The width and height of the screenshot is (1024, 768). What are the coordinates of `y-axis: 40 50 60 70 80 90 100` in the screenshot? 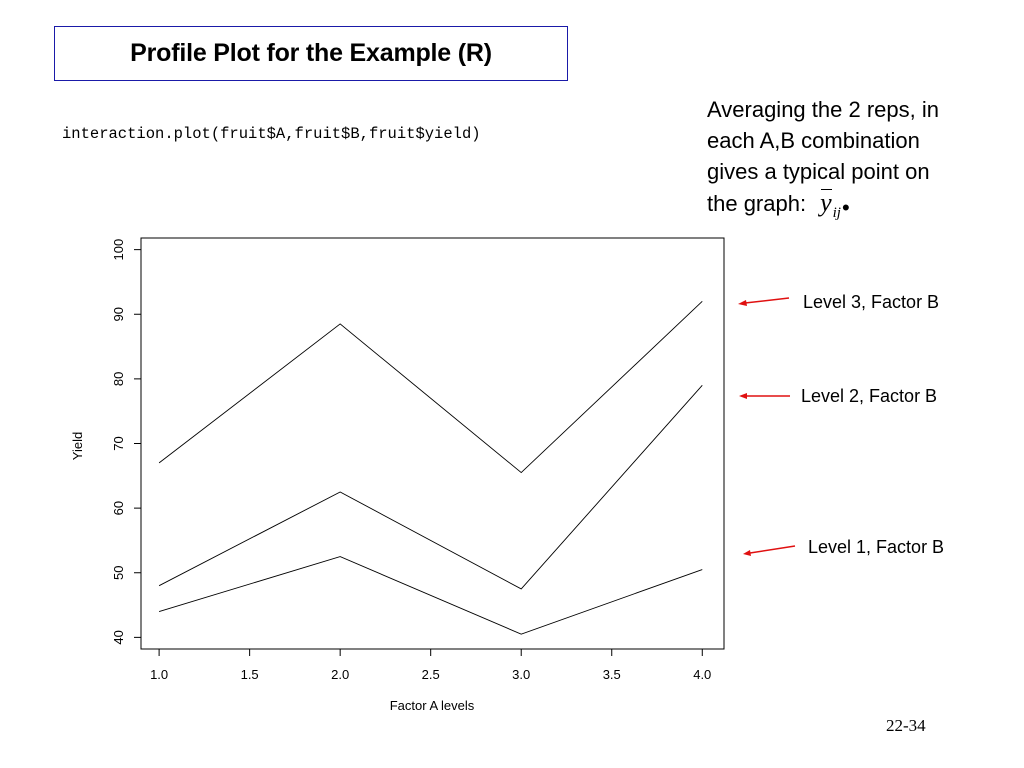 It's located at (126, 442).